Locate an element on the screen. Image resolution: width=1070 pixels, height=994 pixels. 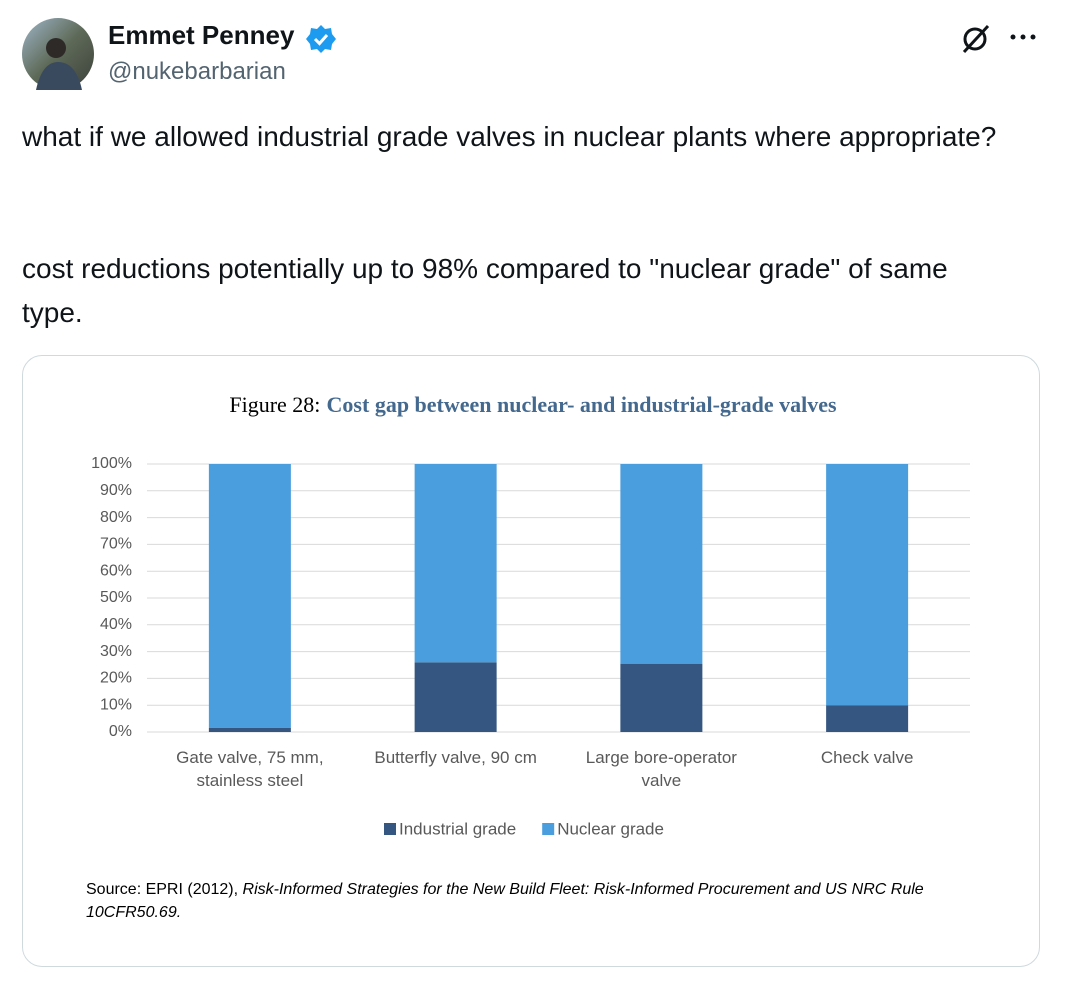
x-tick-label: Check valve is located at coordinates (867, 757).